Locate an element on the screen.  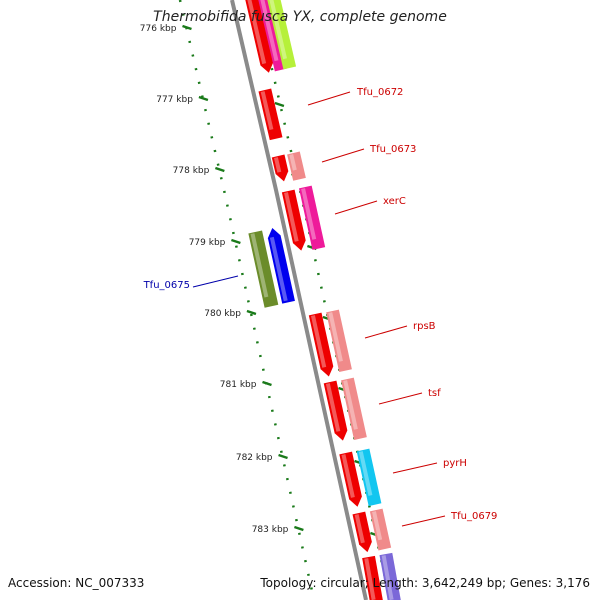
tick-label: 783 kbp is located at coordinates (270, 530).